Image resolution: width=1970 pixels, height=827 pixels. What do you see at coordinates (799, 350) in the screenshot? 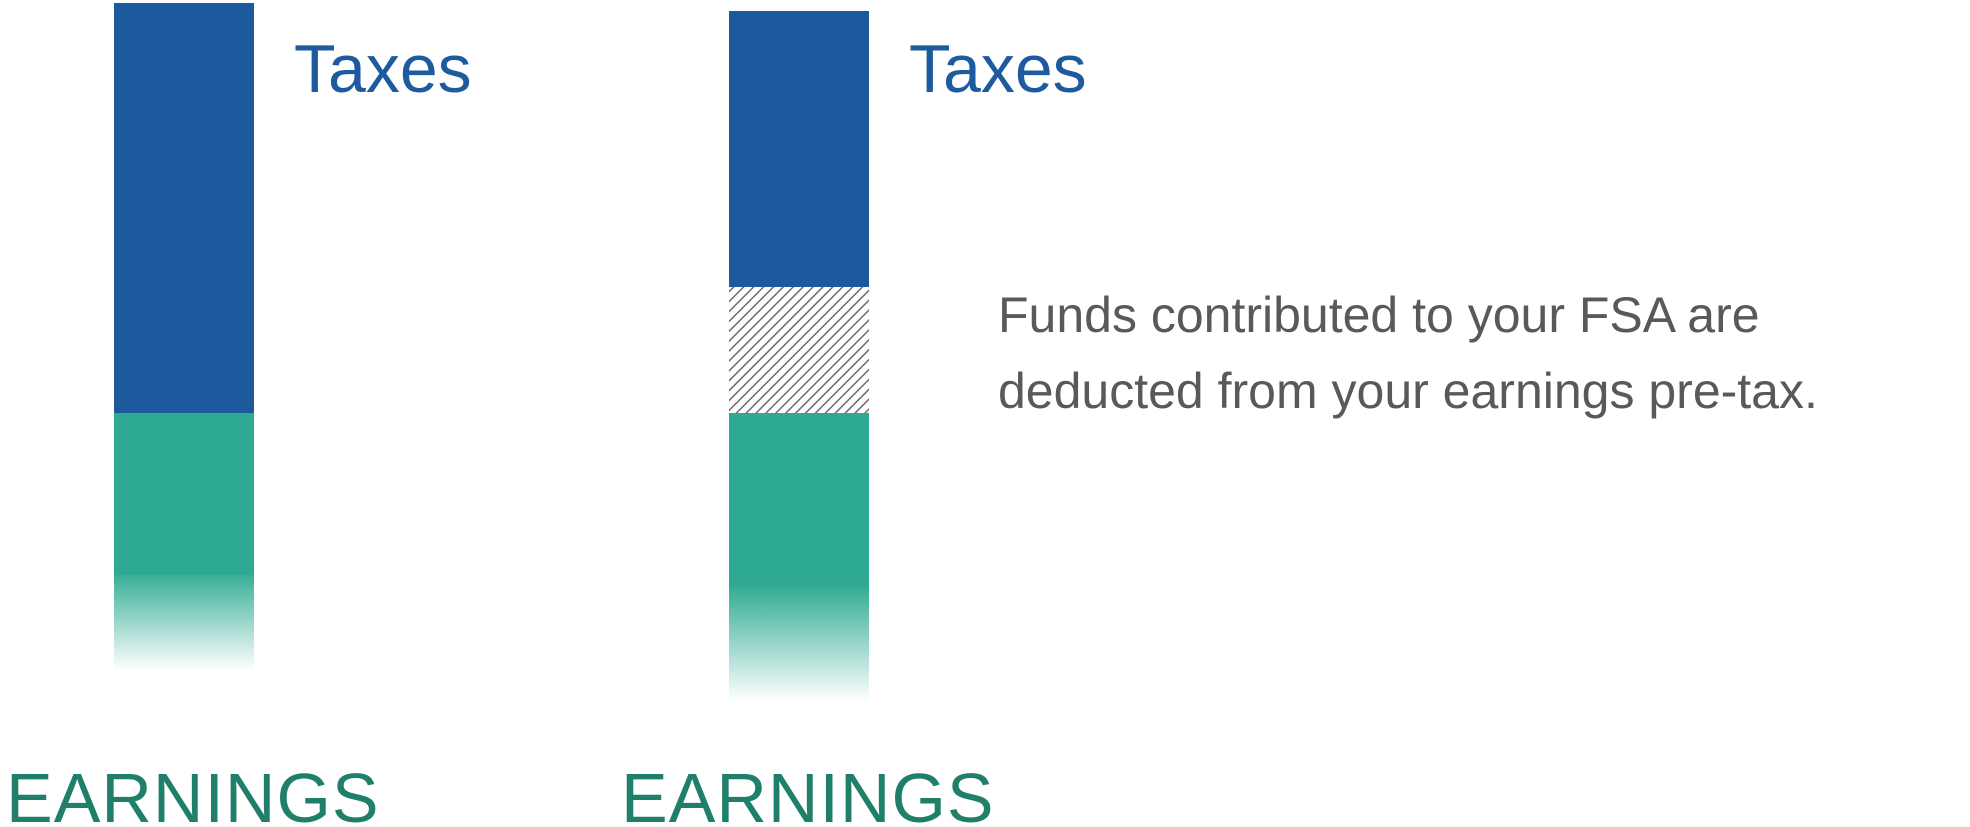
I see `fsa-block` at bounding box center [799, 350].